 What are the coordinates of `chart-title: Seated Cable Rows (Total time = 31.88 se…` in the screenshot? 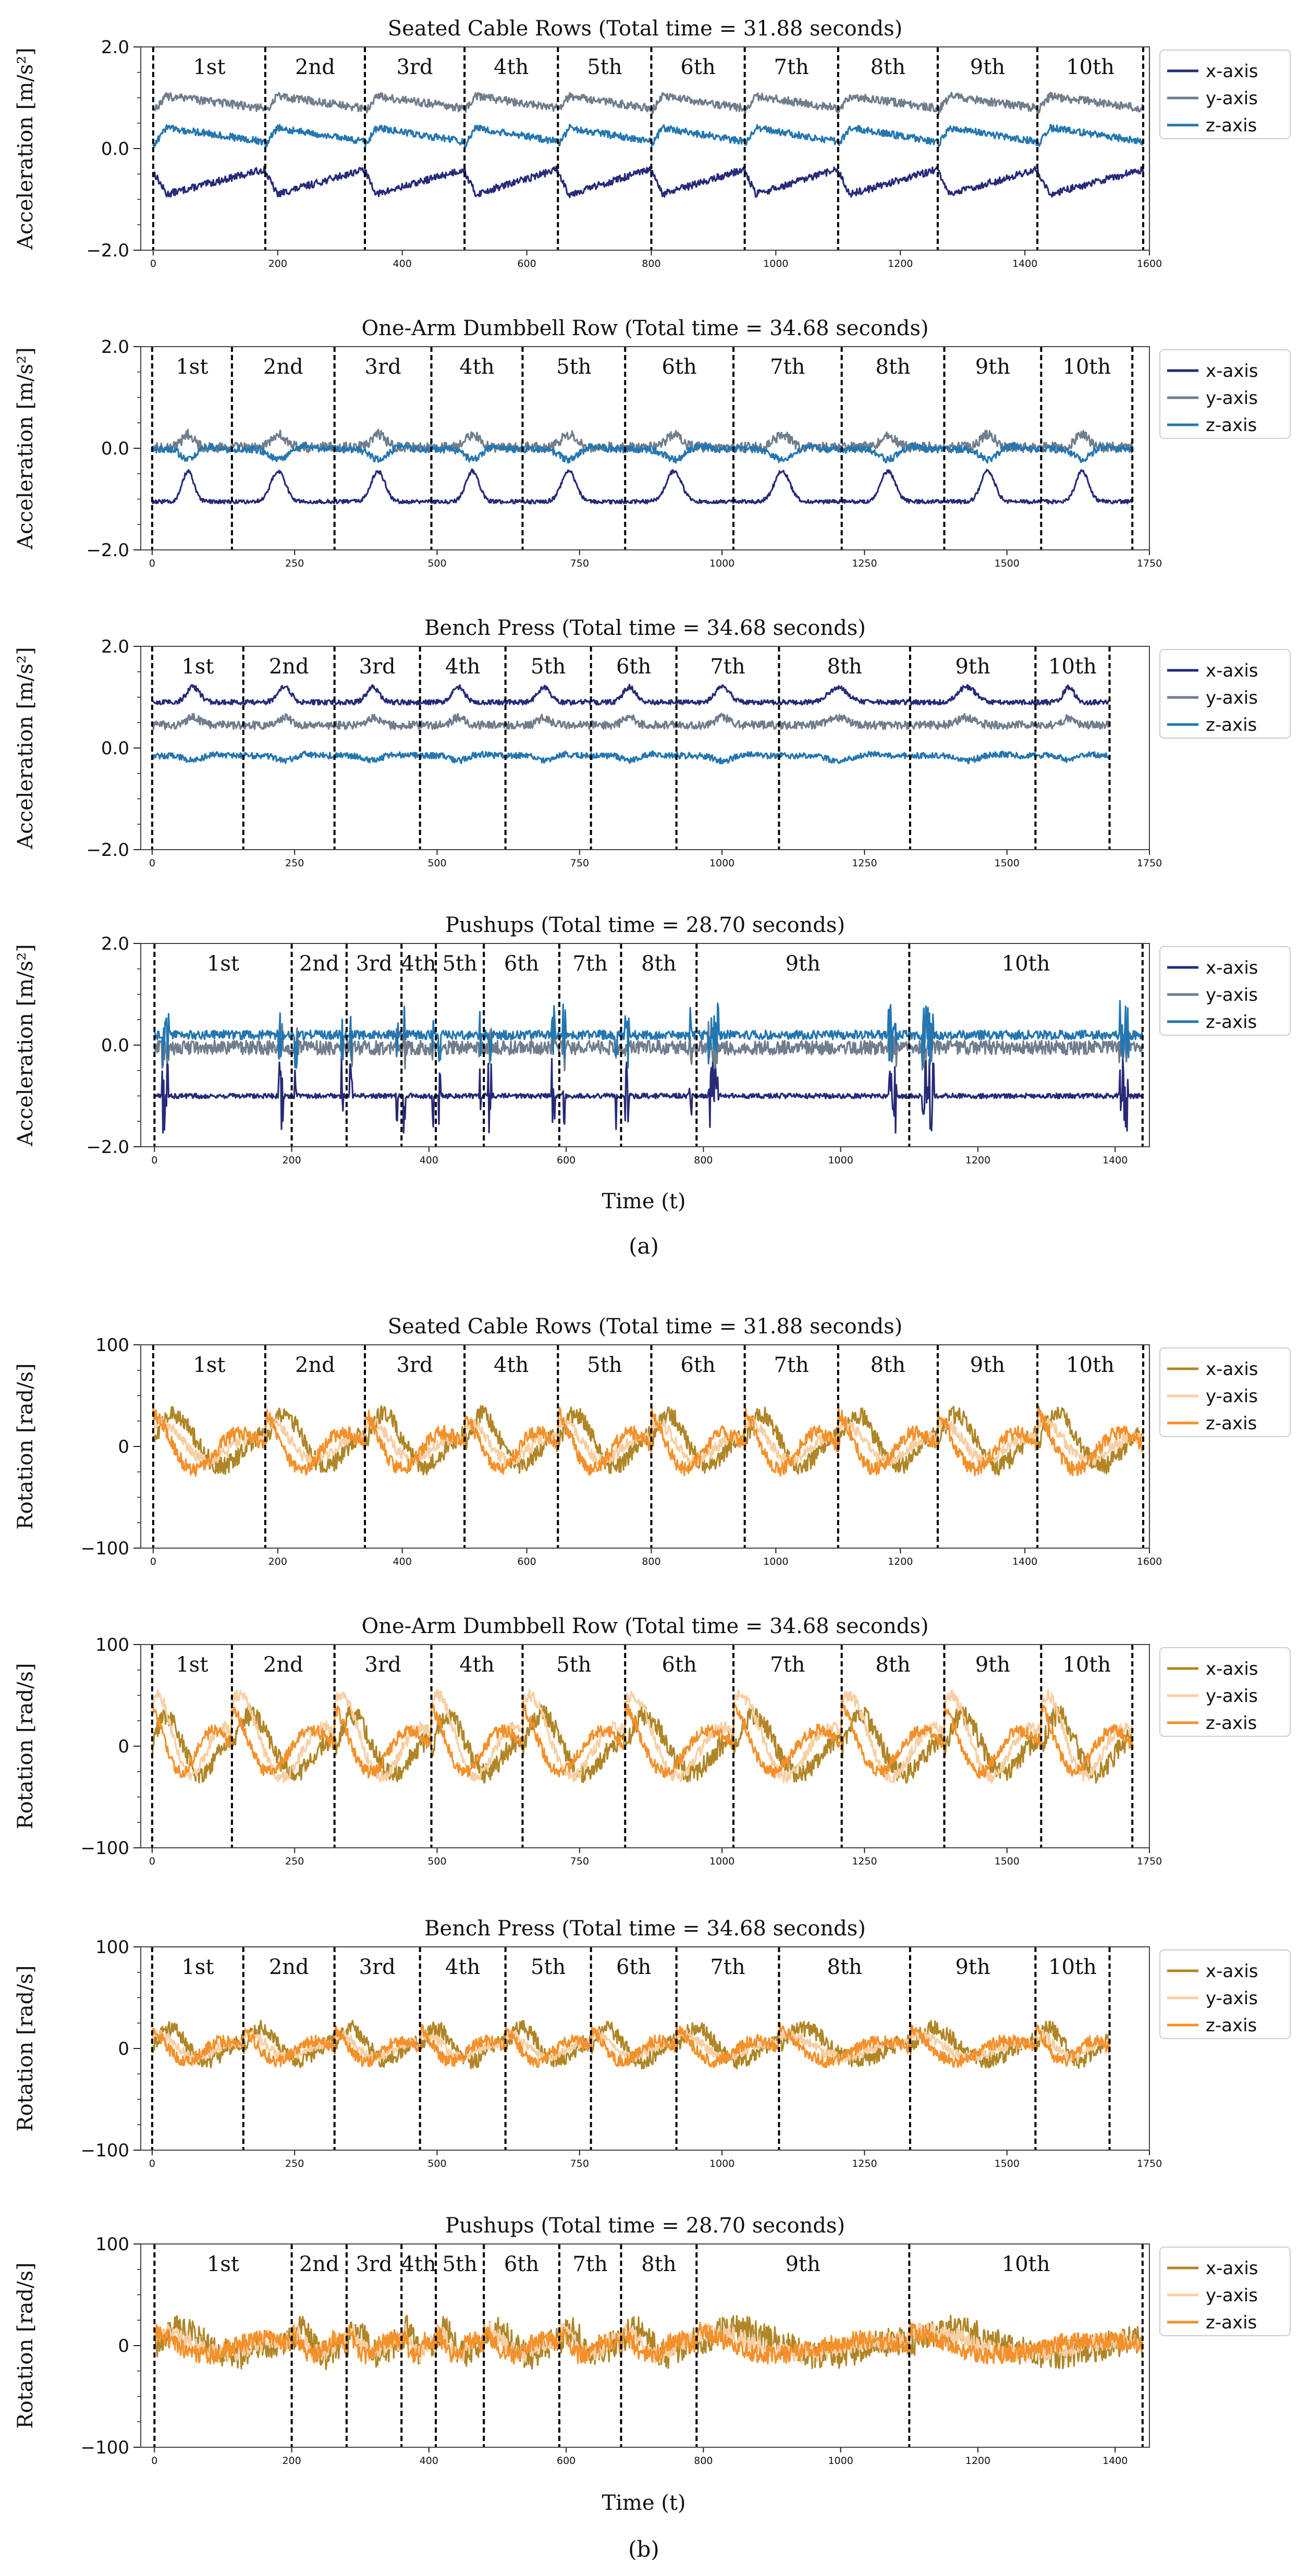 It's located at (645, 1327).